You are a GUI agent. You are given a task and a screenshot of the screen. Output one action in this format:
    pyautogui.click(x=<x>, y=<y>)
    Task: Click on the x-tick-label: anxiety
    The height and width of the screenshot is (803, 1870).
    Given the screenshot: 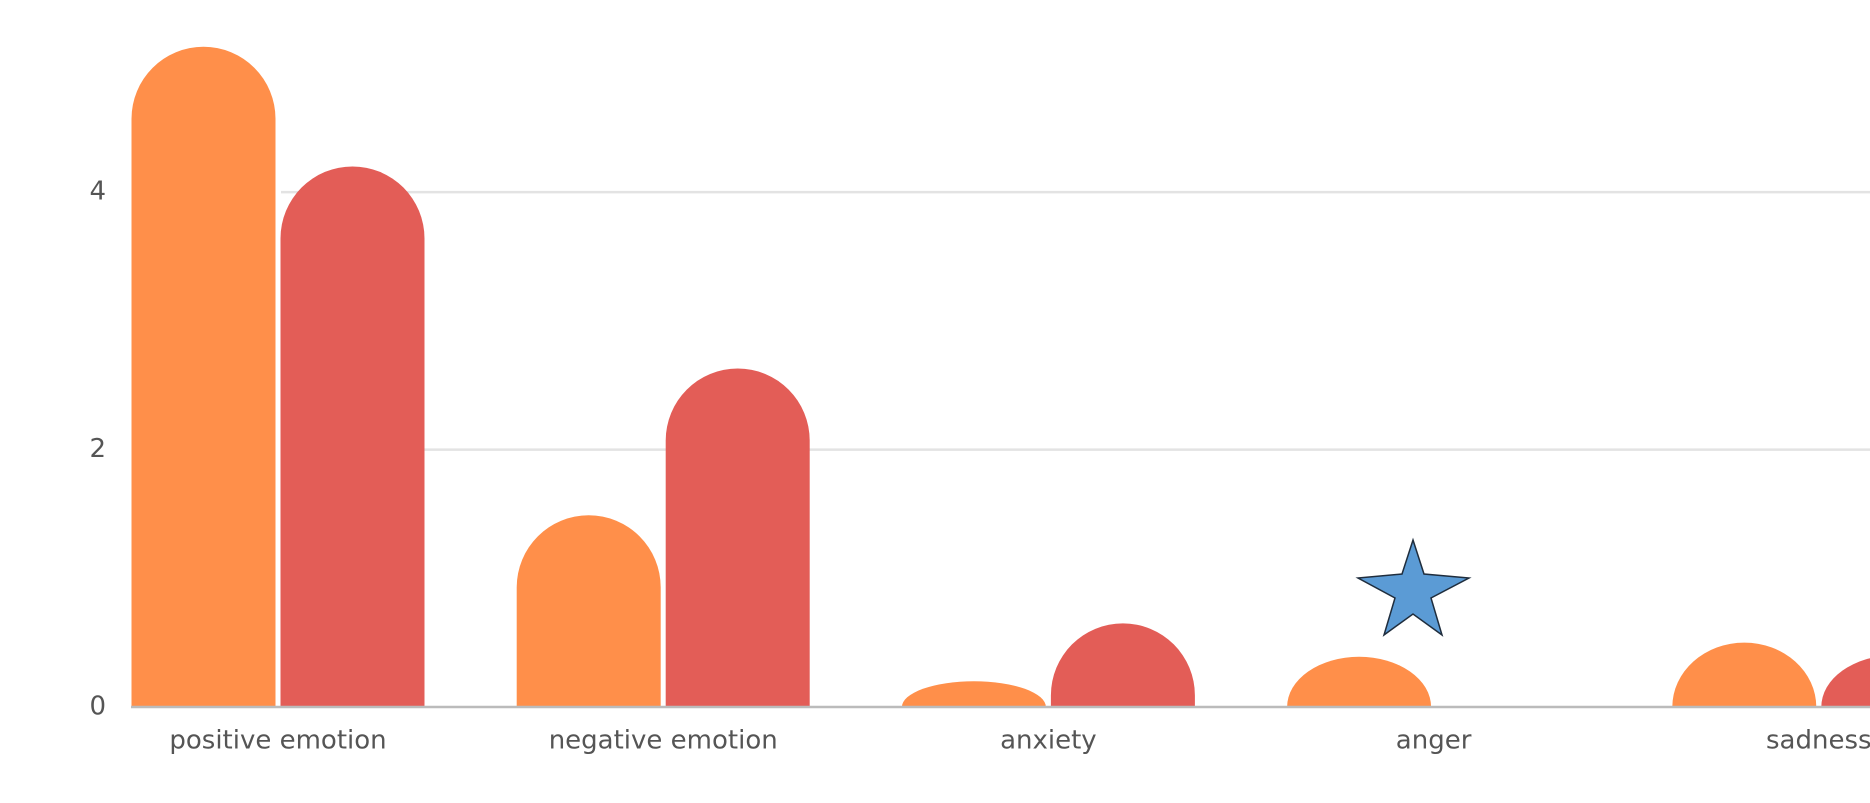 What is the action you would take?
    pyautogui.click(x=1048, y=741)
    